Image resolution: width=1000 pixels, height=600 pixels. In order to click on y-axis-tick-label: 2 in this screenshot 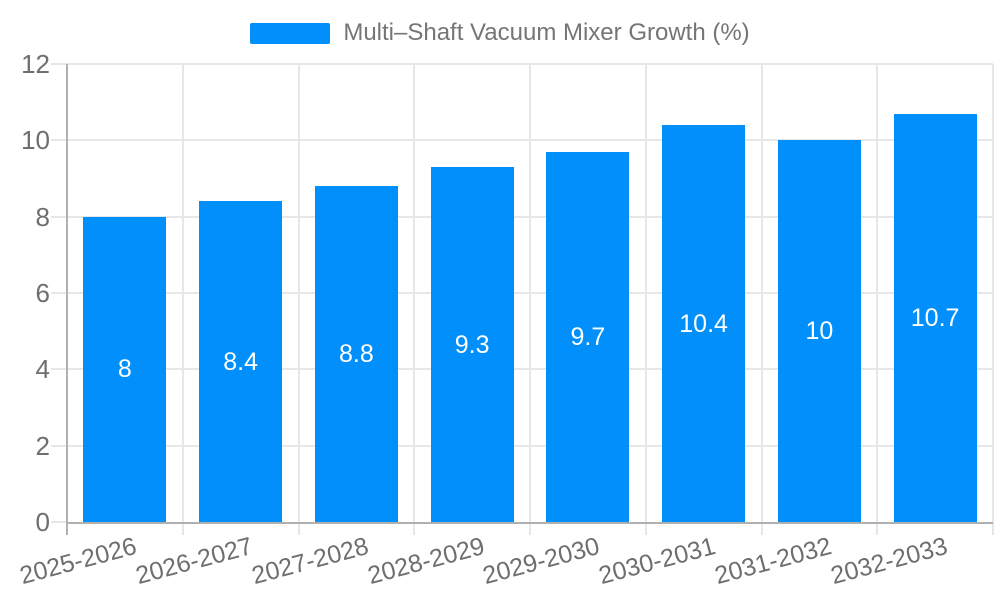, I will do `click(42, 445)`.